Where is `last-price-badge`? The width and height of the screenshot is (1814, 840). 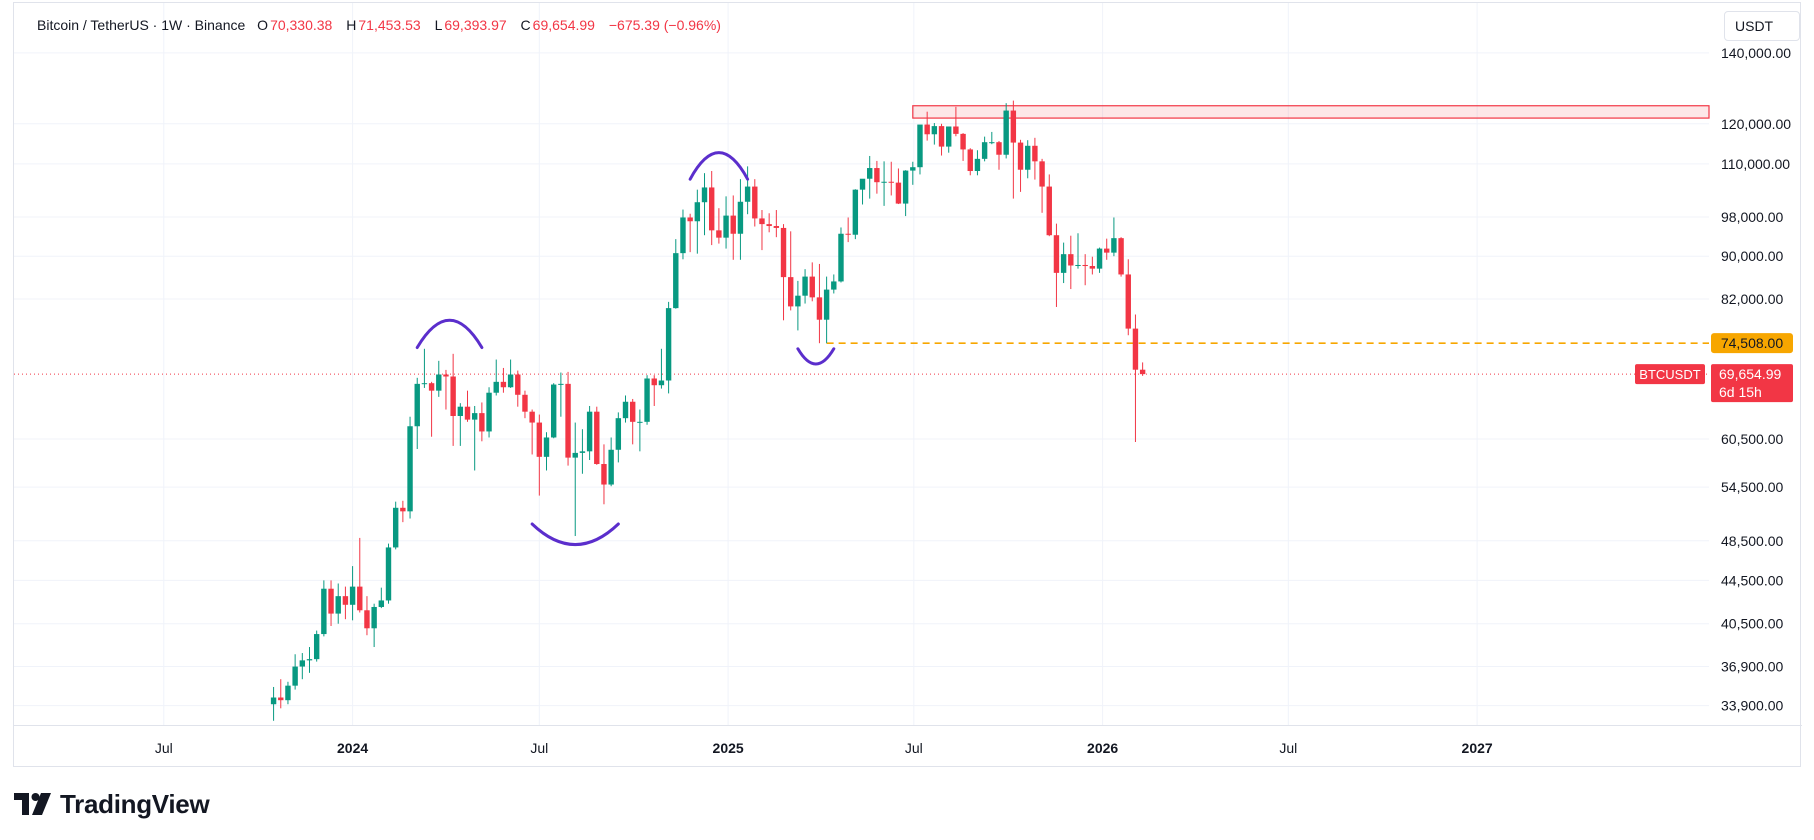
last-price-badge is located at coordinates (1752, 383).